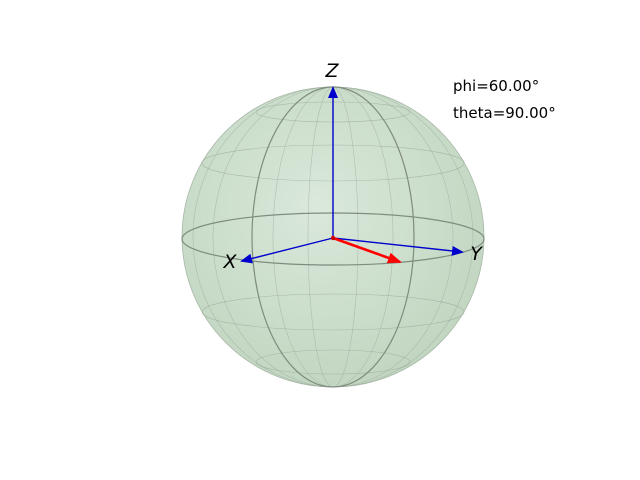 This screenshot has height=480, width=640. Describe the element at coordinates (367, 250) in the screenshot. I see `state-vector-arrow` at that location.